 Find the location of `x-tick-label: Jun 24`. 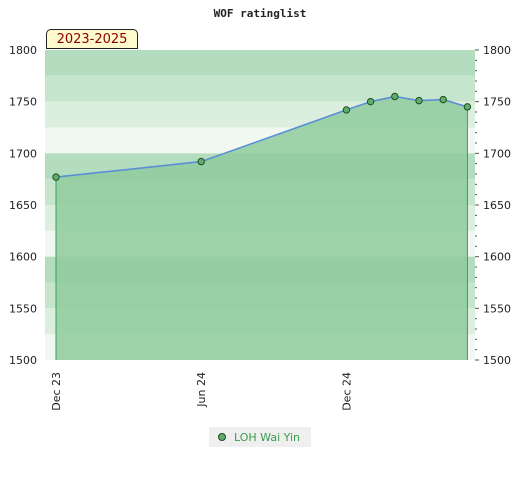

x-tick-label: Jun 24 is located at coordinates (201, 390).